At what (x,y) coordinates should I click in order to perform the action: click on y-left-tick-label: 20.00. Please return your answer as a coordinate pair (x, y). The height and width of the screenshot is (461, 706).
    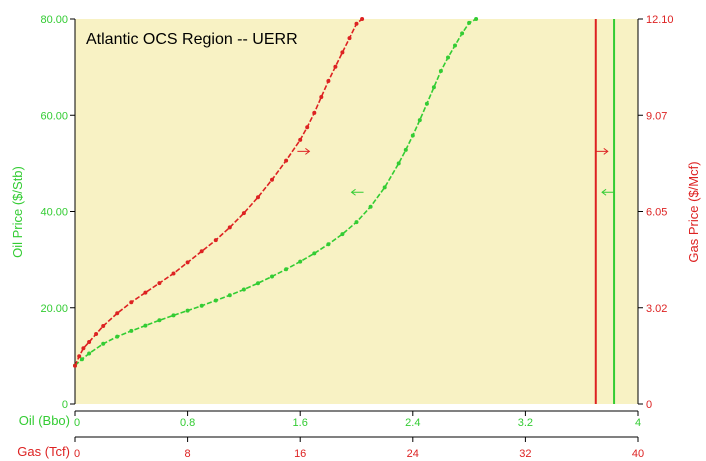
    Looking at the image, I should click on (54, 309).